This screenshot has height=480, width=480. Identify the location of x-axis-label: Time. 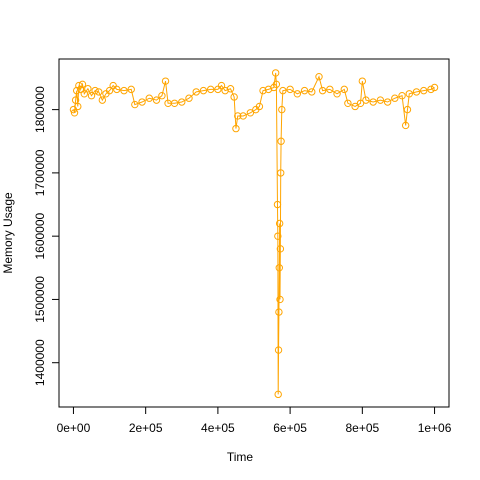
(240, 457).